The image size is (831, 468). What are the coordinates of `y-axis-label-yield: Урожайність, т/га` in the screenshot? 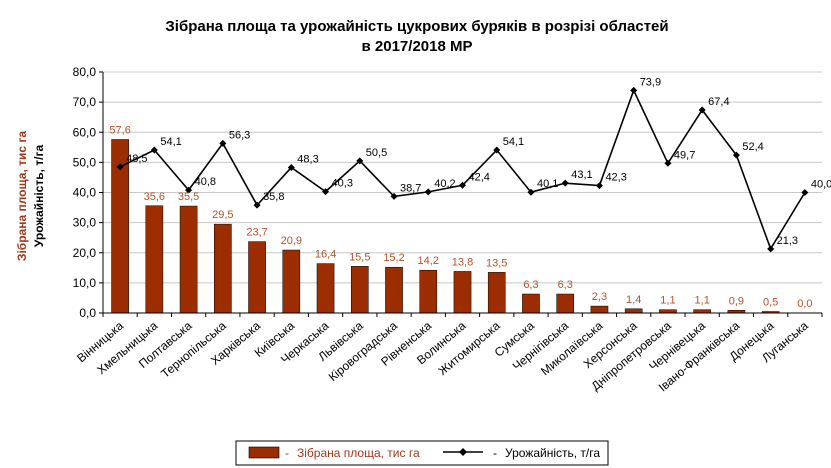 It's located at (39, 196).